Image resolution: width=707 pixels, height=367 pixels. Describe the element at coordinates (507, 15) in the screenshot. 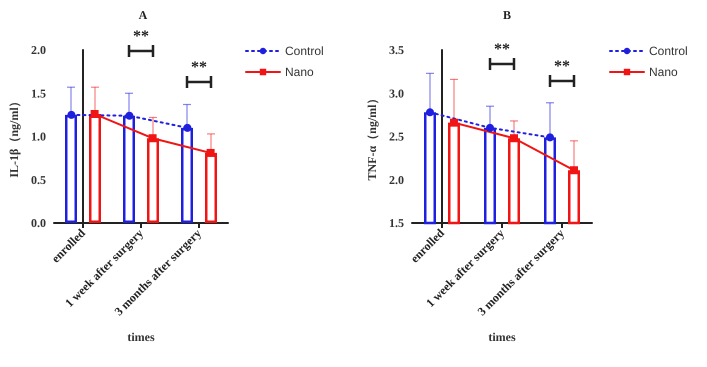

I see `chart-title: B` at that location.